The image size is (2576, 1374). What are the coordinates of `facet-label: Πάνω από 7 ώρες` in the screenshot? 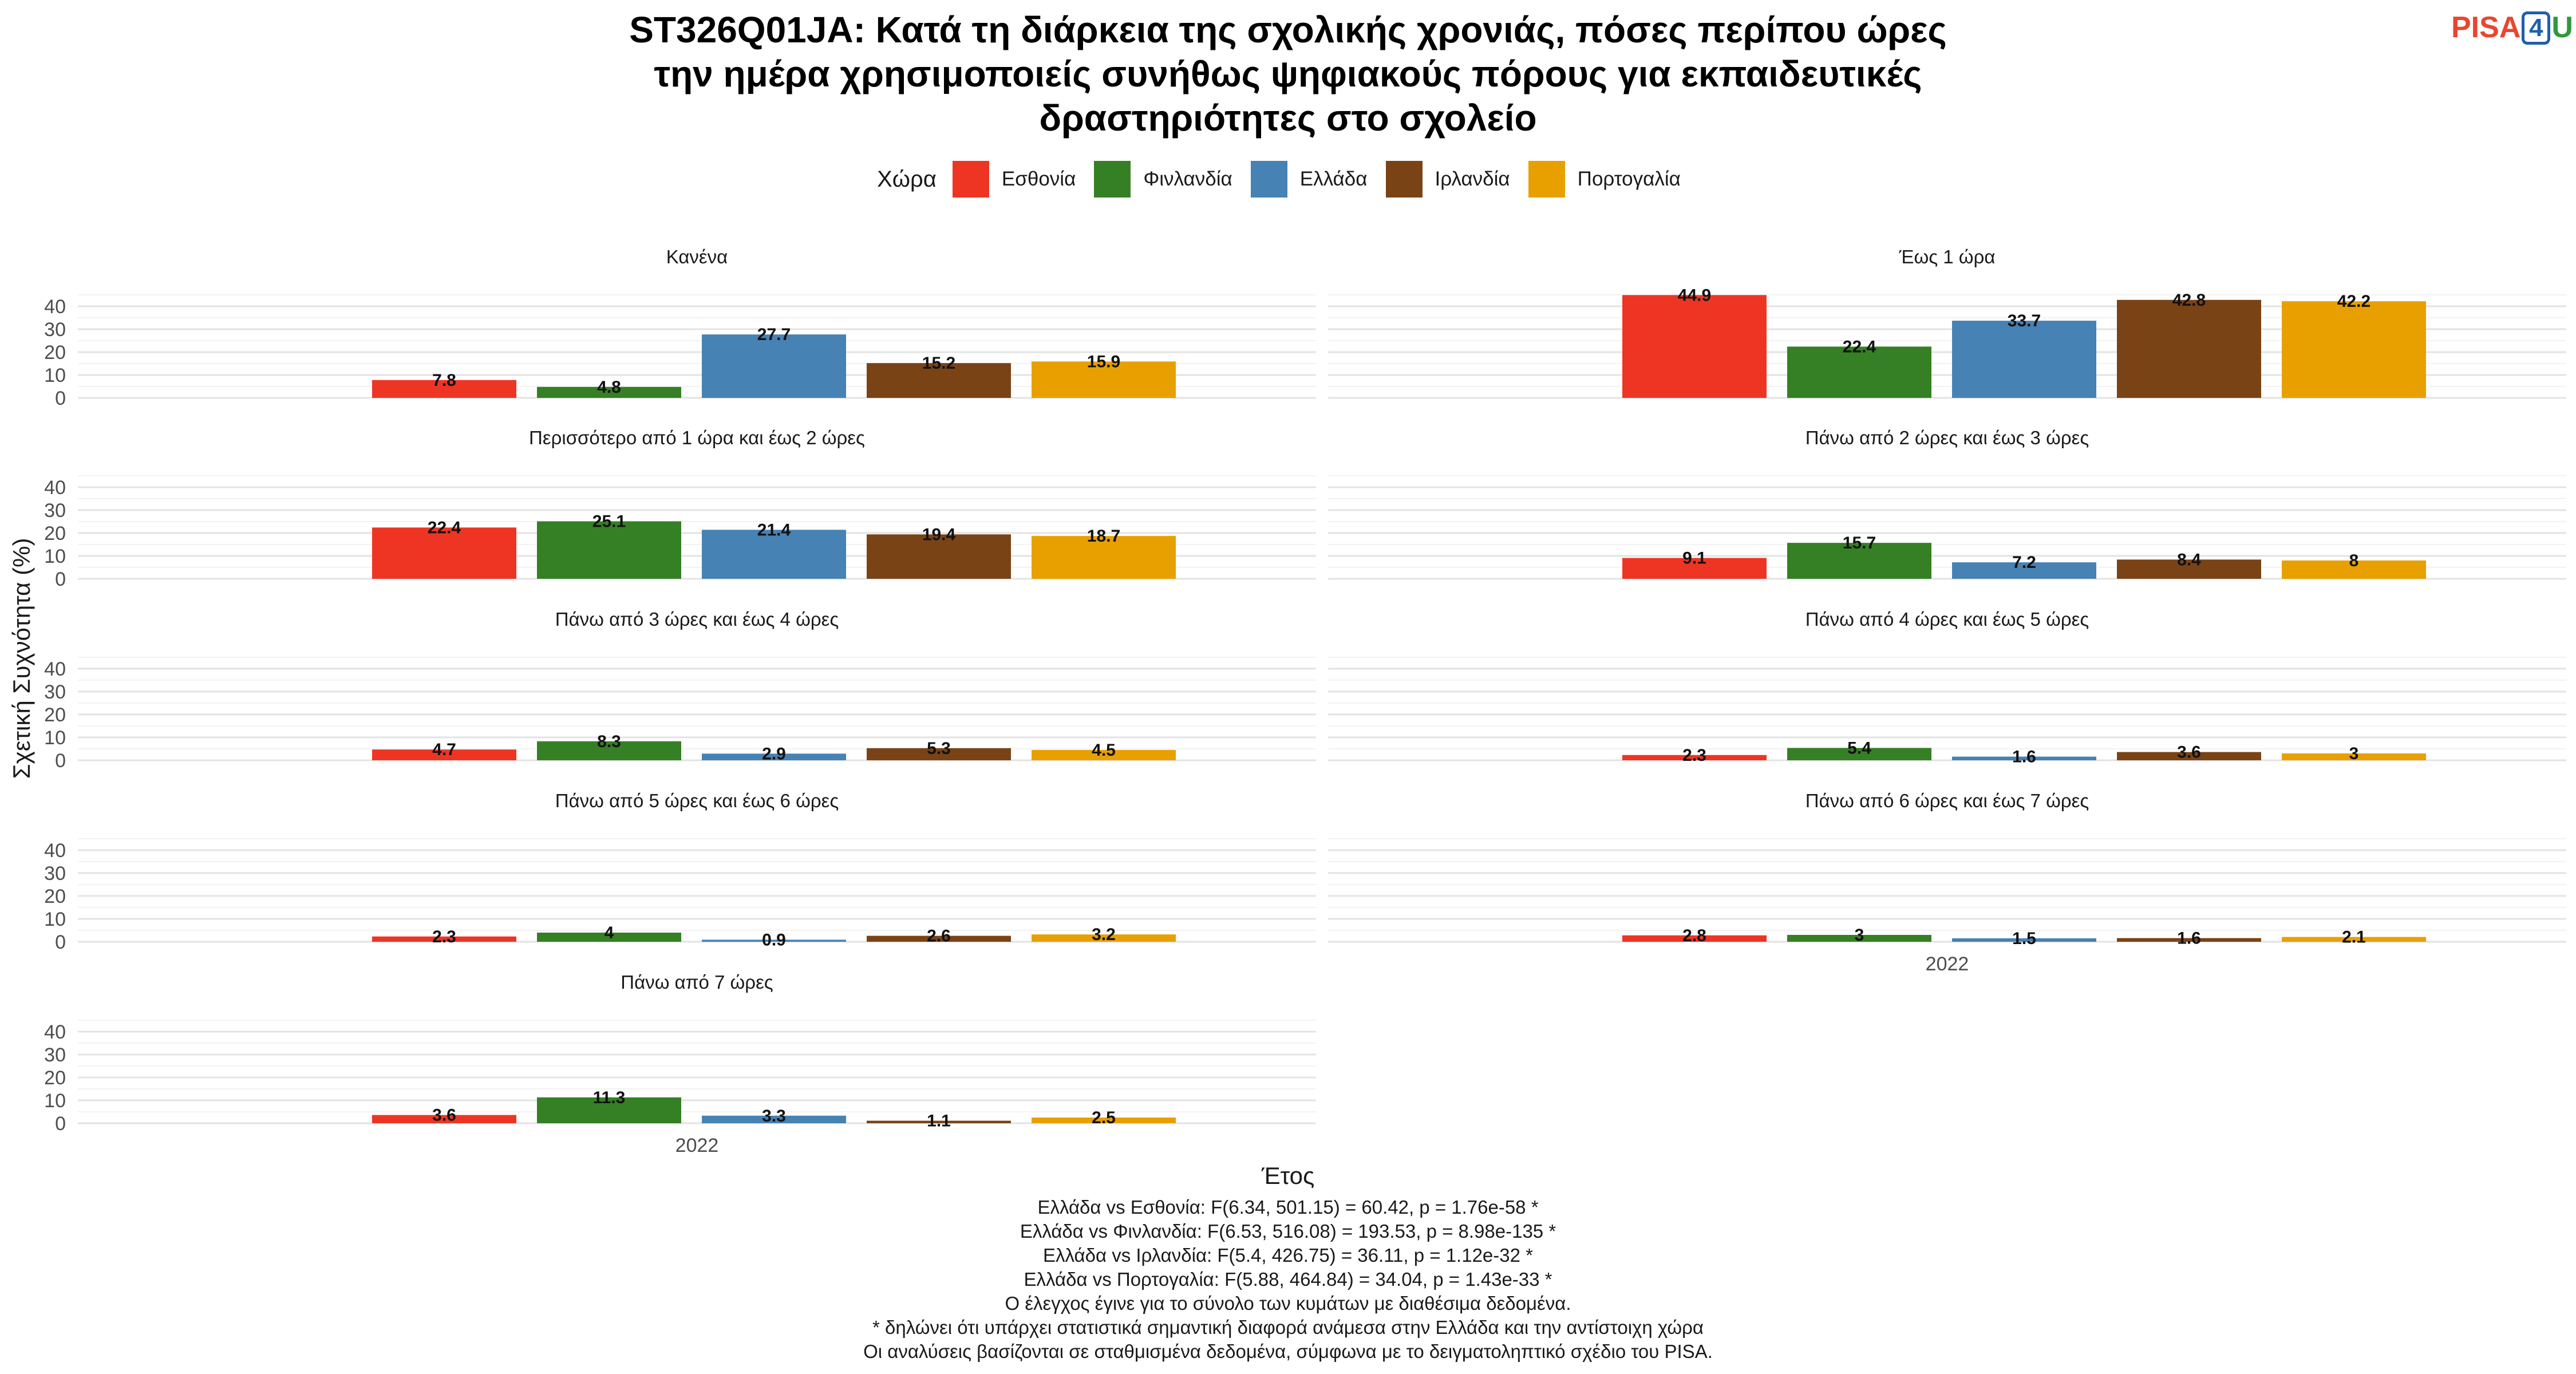 It's located at (697, 983).